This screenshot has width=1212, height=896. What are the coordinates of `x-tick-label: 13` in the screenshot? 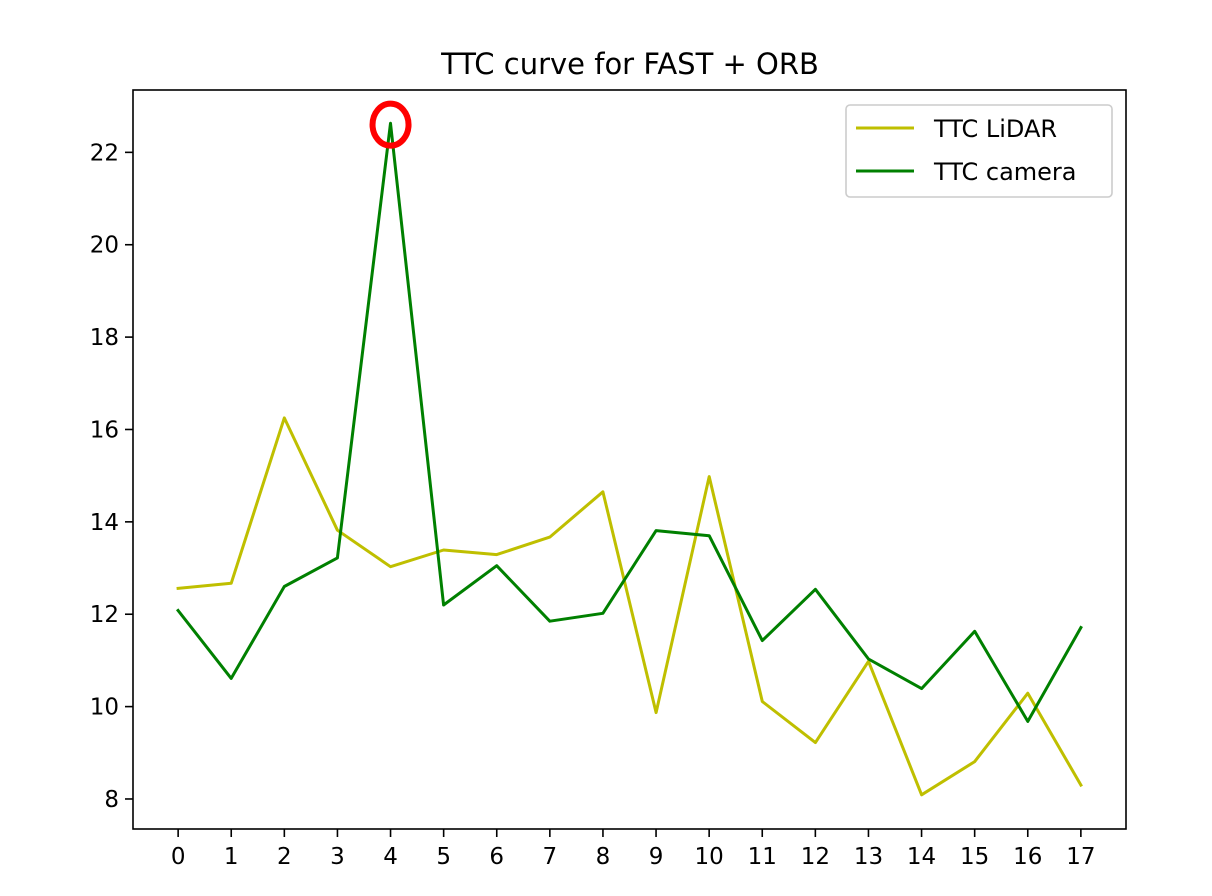 It's located at (868, 857).